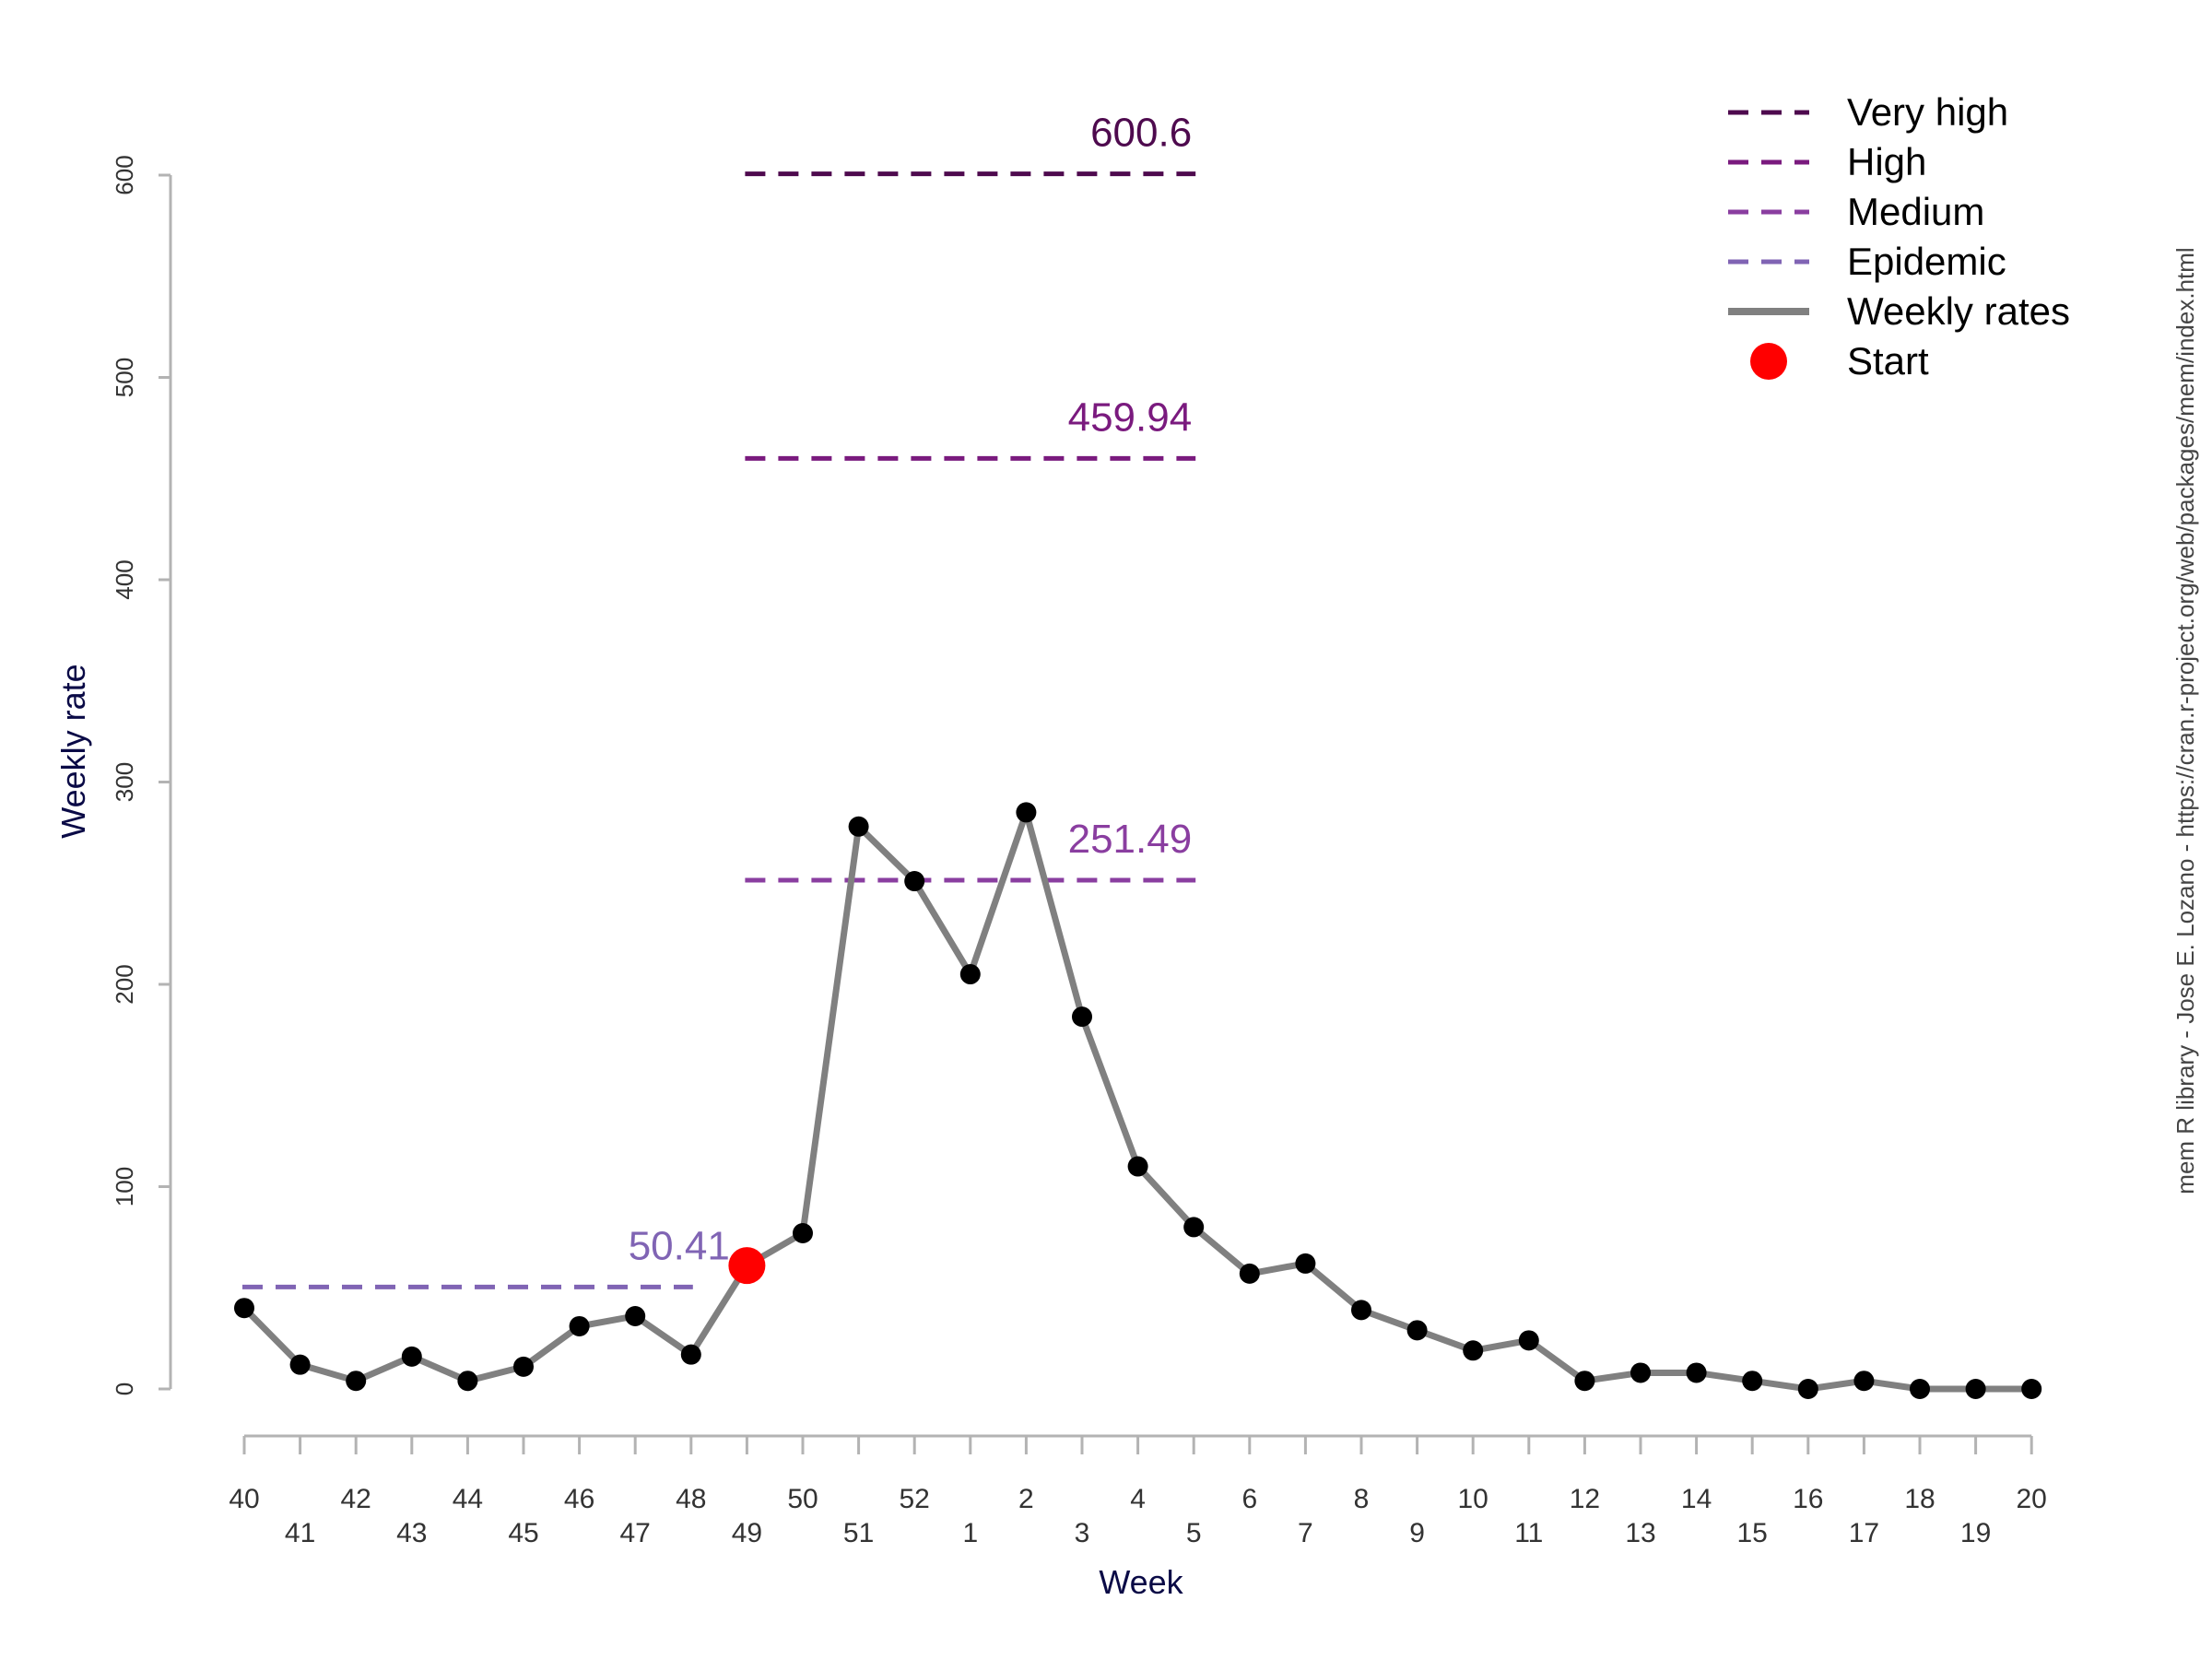 The height and width of the screenshot is (1659, 2212). I want to click on x-tick-label: 14, so click(1696, 1499).